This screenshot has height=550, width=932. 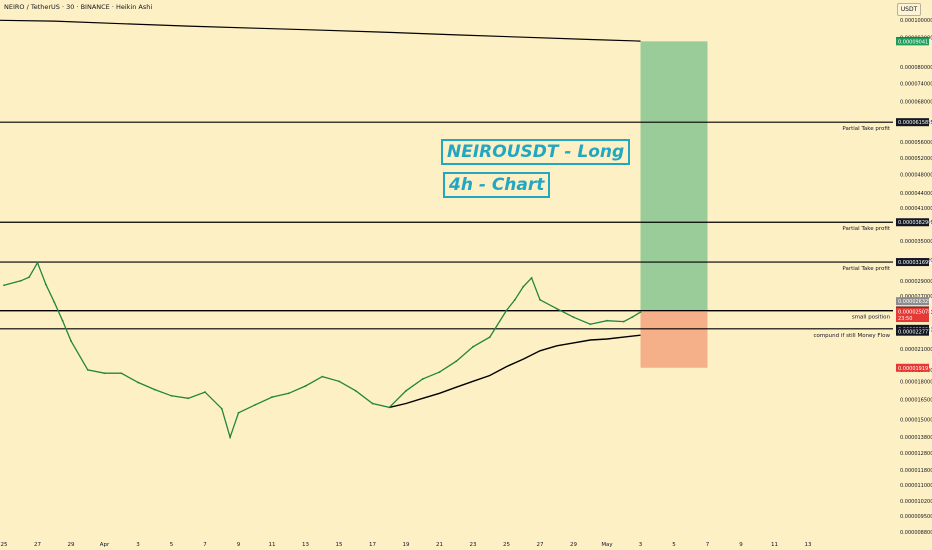 I want to click on y-tick-label: 0.000009500, so click(x=916, y=517).